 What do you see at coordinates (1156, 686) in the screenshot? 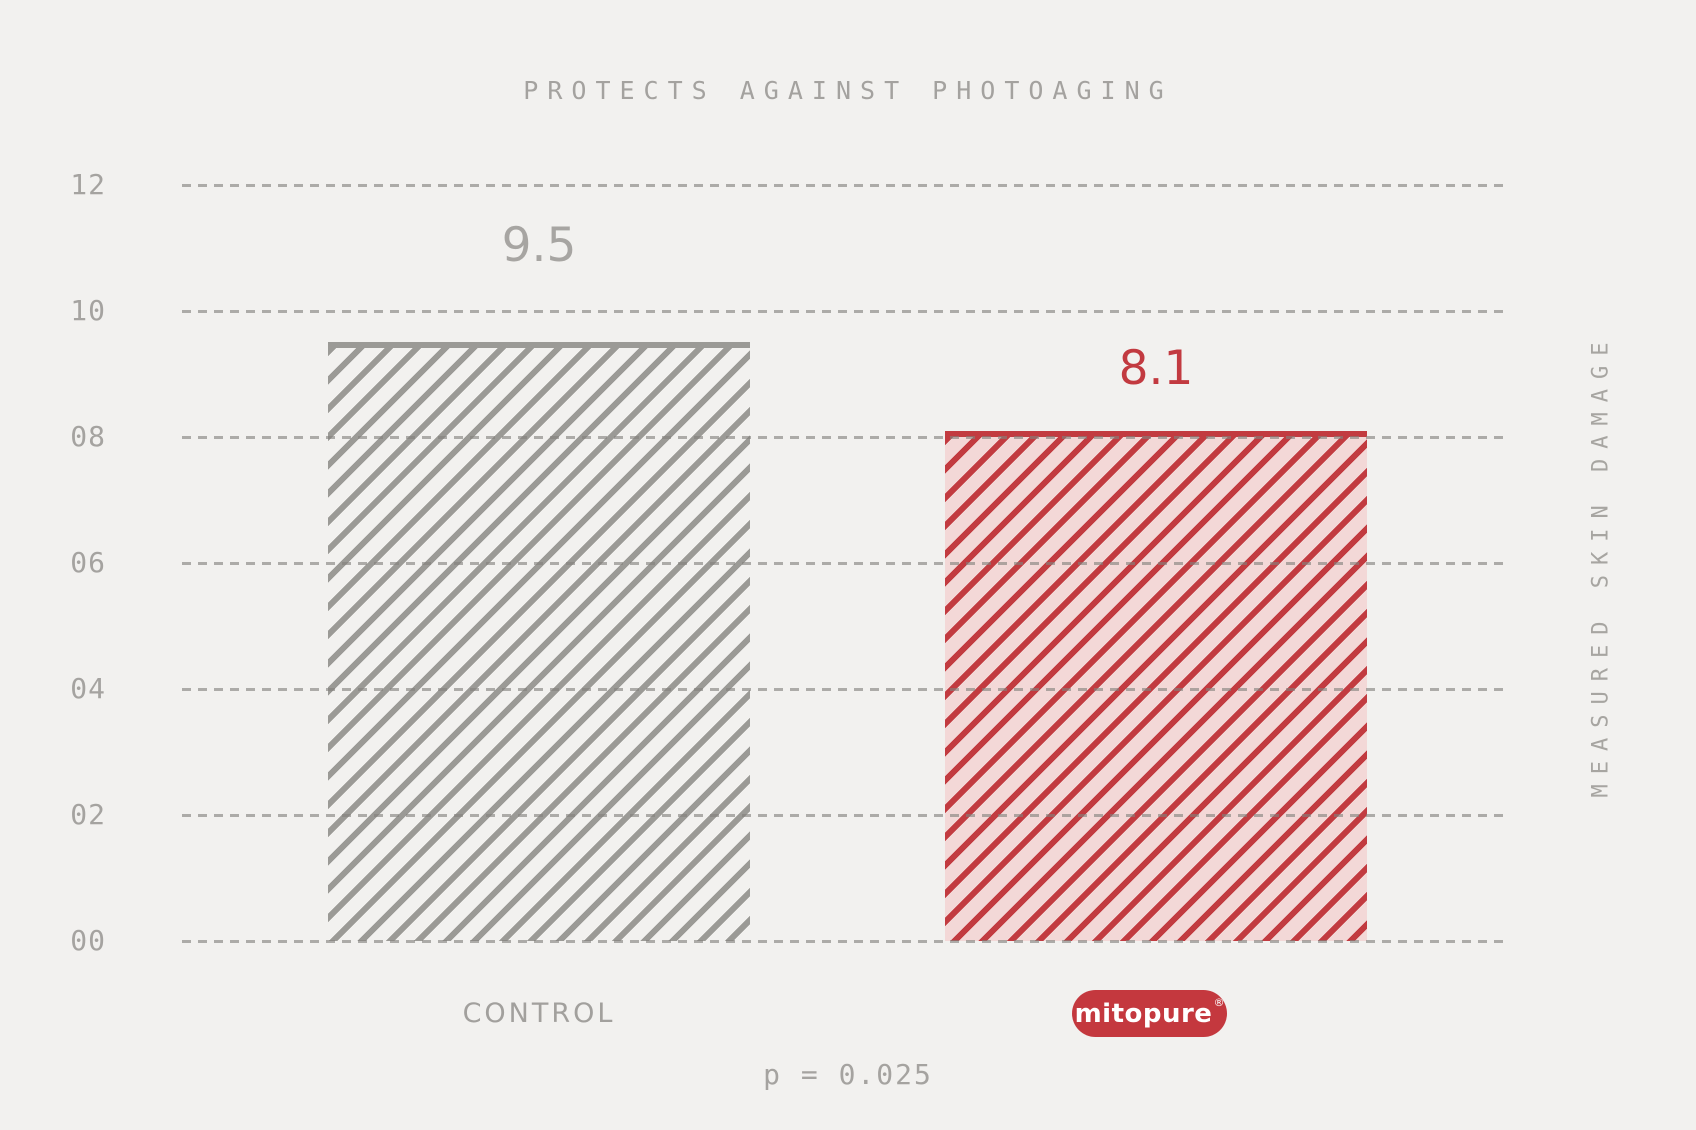
I see `bar-mitopure` at bounding box center [1156, 686].